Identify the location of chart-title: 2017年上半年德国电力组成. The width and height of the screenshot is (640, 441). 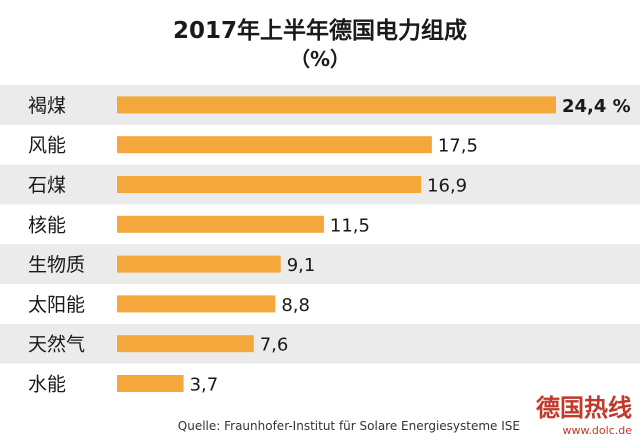
(320, 30).